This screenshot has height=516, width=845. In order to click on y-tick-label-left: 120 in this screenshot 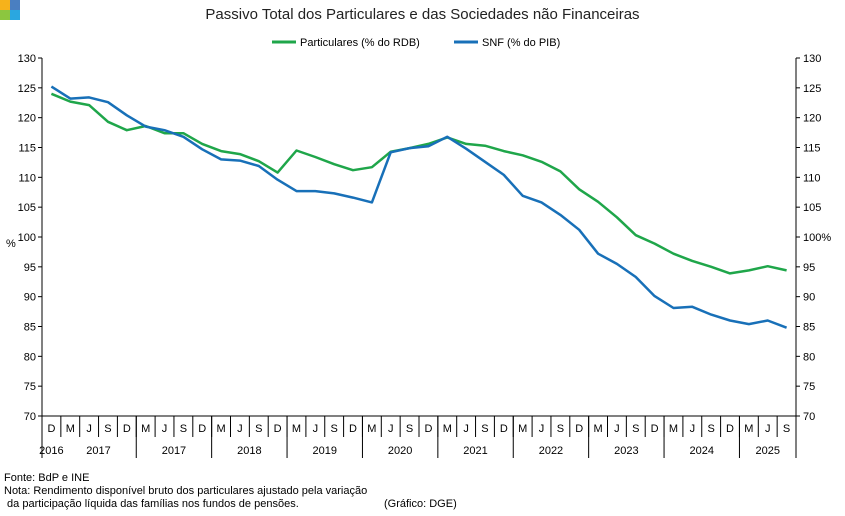, I will do `click(27, 119)`.